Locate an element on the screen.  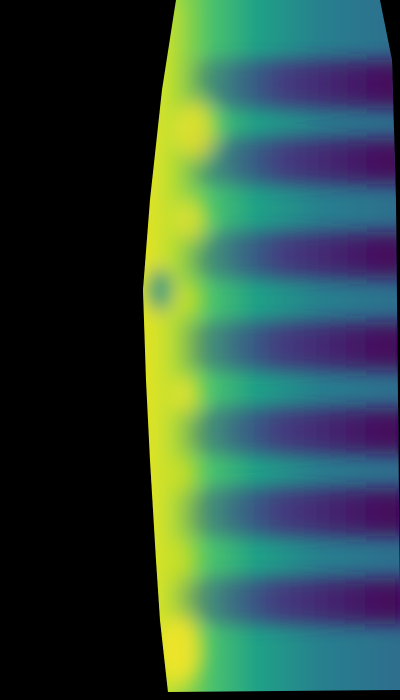
cool-spot is located at coordinates (160, 290).